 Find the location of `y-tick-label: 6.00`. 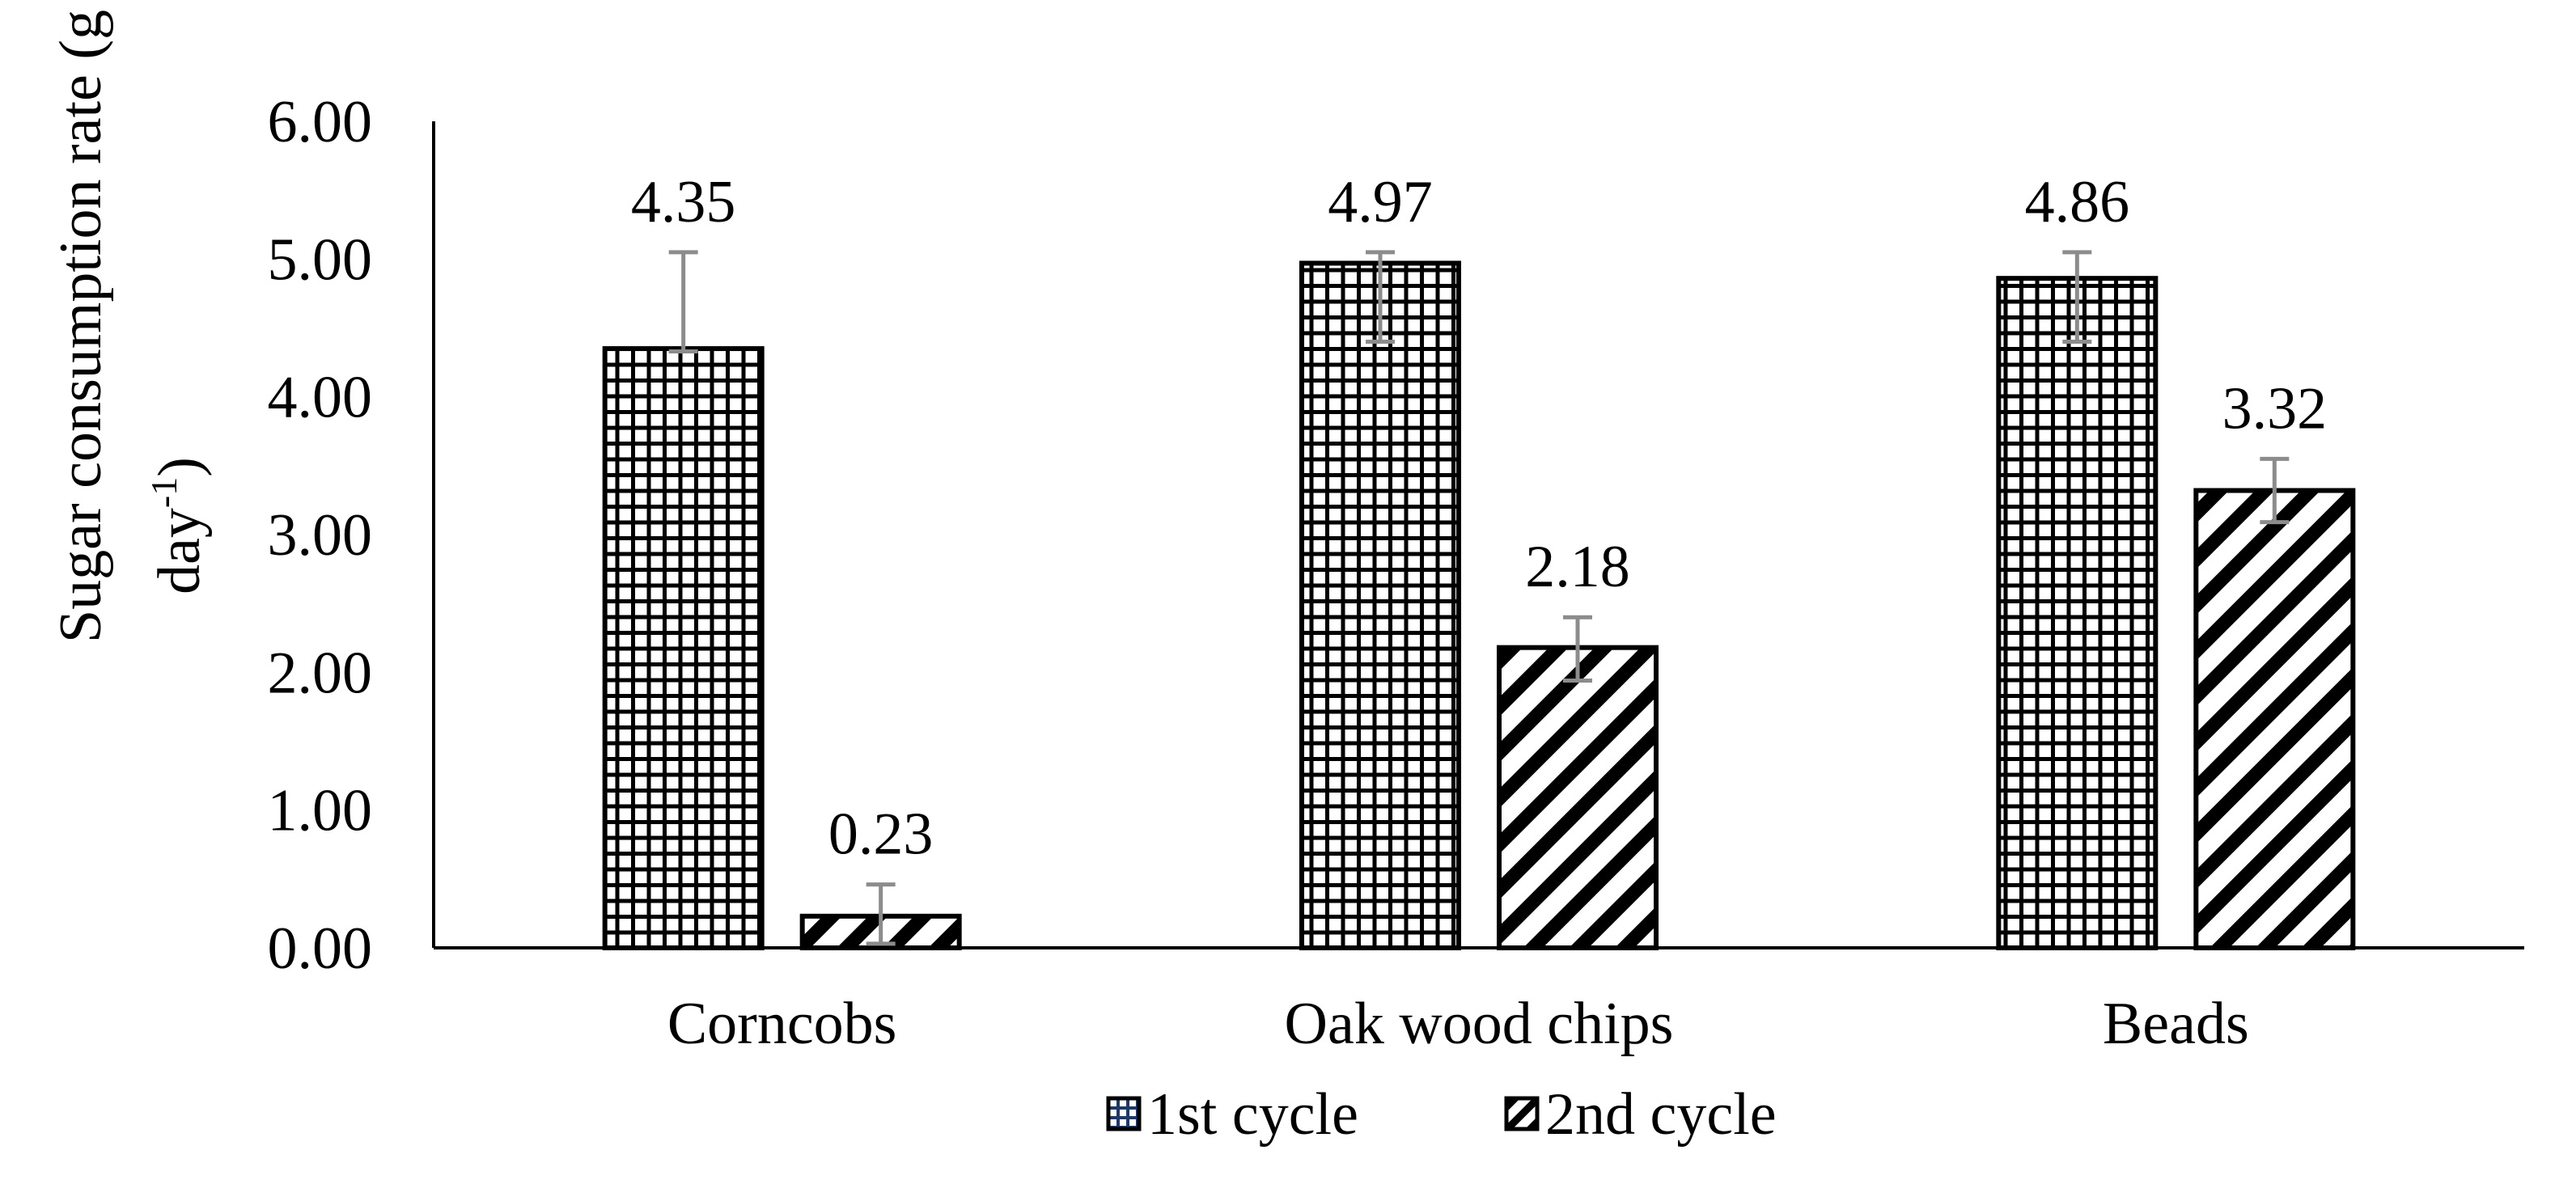

y-tick-label: 6.00 is located at coordinates (320, 122).